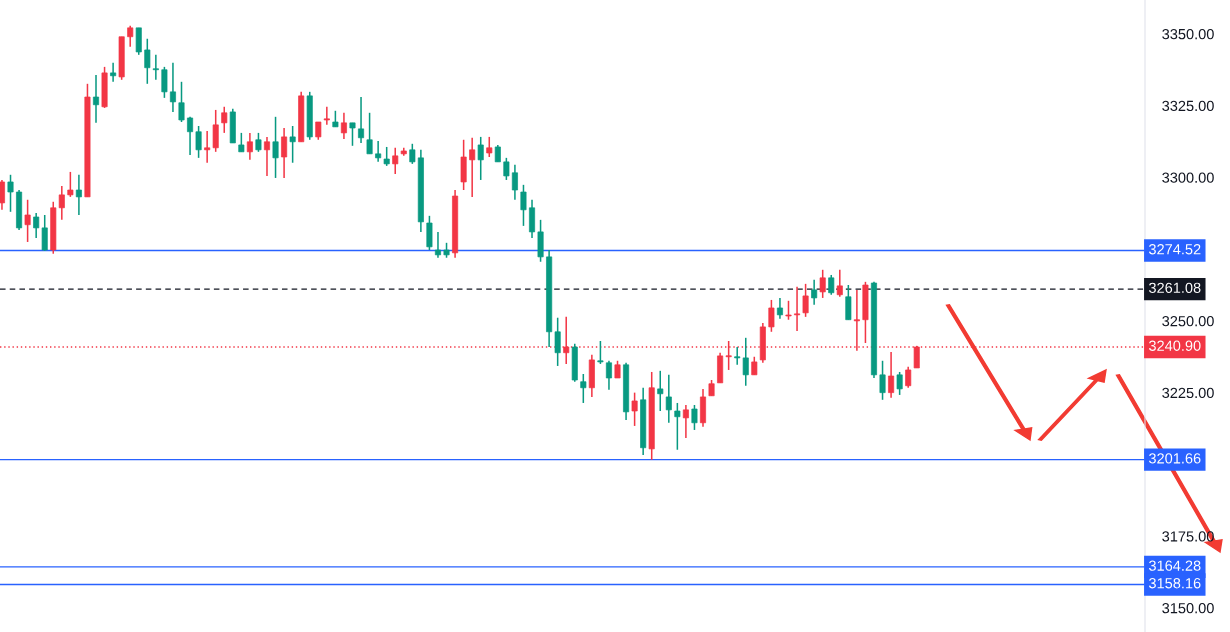 The height and width of the screenshot is (632, 1230). Describe the element at coordinates (1188, 608) in the screenshot. I see `y-tick-label: 3150.00` at that location.